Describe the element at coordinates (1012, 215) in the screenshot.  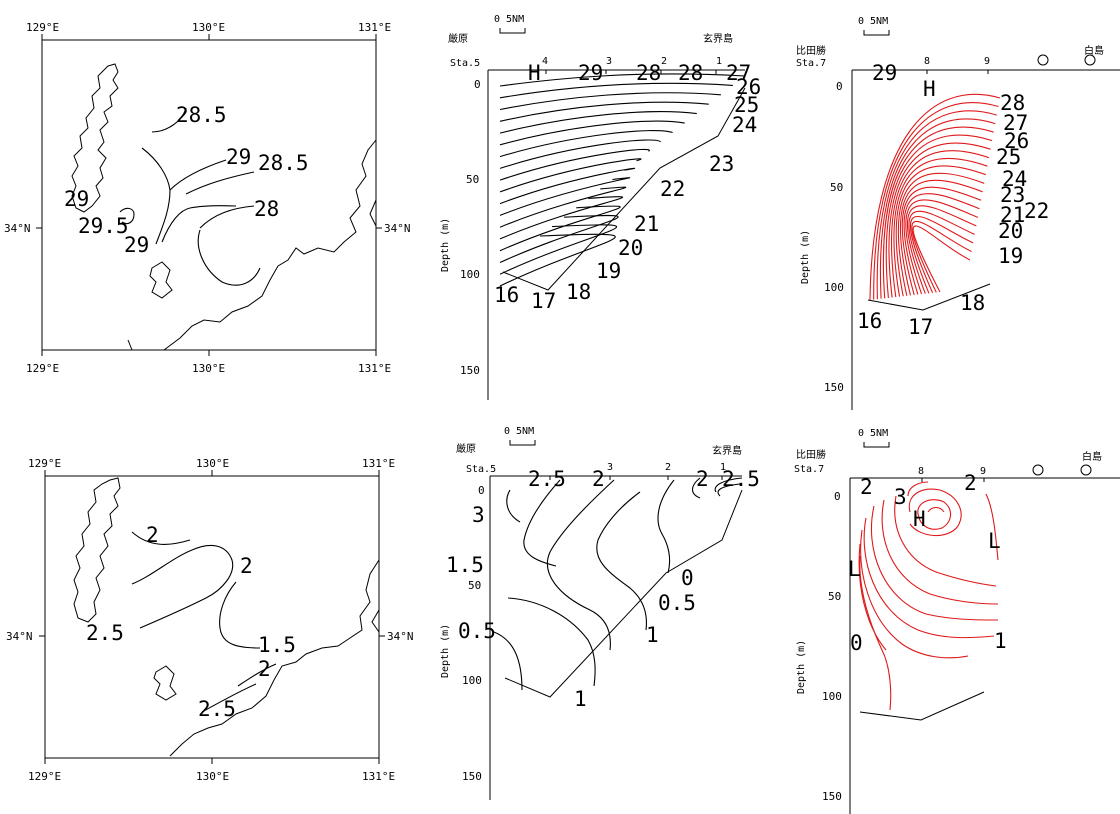
I see `section-b-top-contour-label: 21` at that location.